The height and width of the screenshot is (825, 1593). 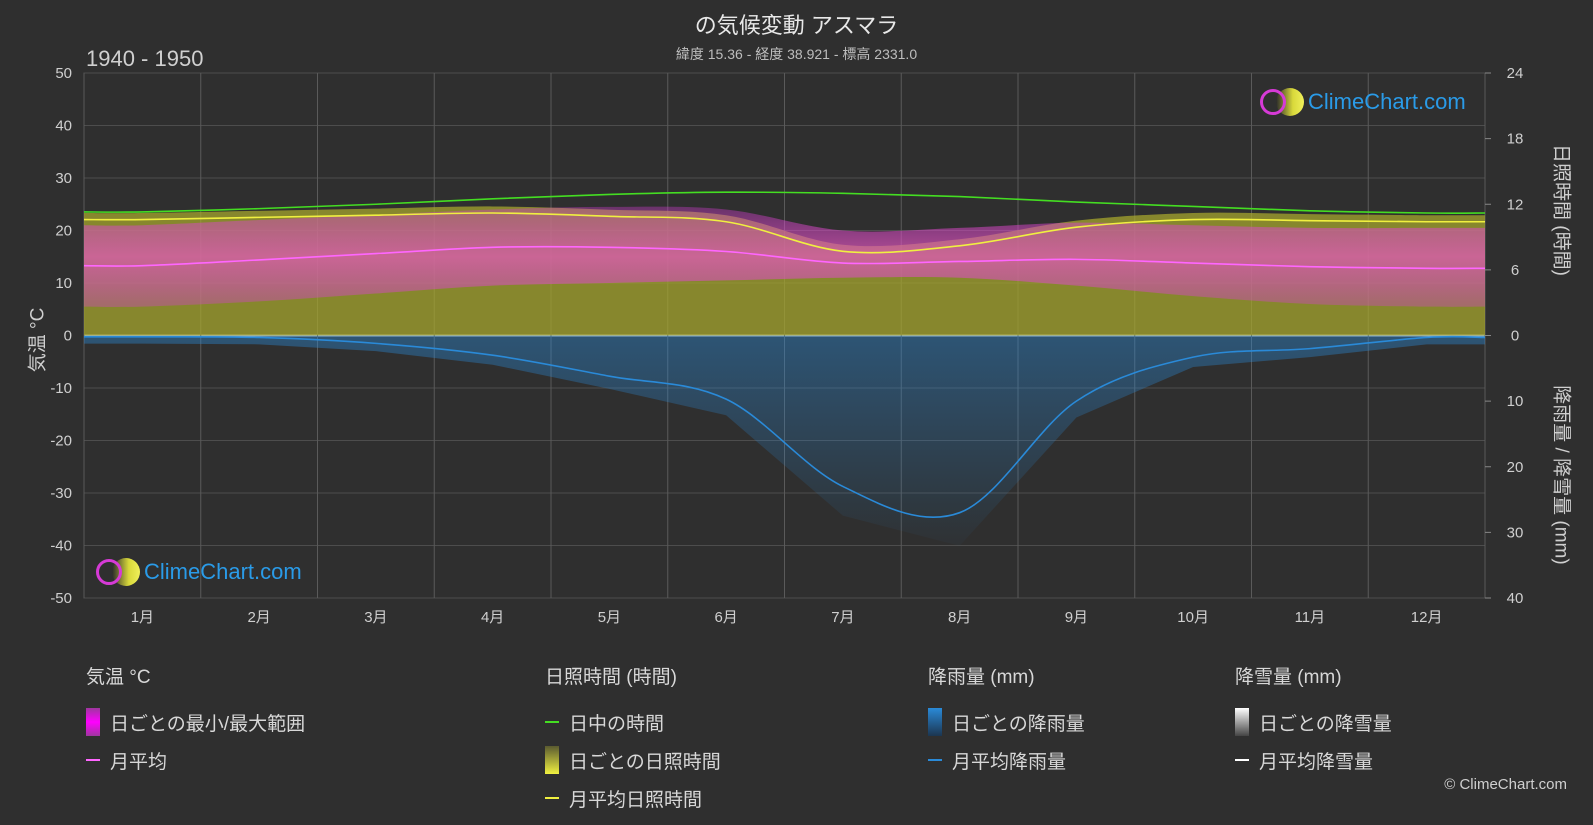 What do you see at coordinates (1505, 784) in the screenshot?
I see `copyright: © ClimeChart.com` at bounding box center [1505, 784].